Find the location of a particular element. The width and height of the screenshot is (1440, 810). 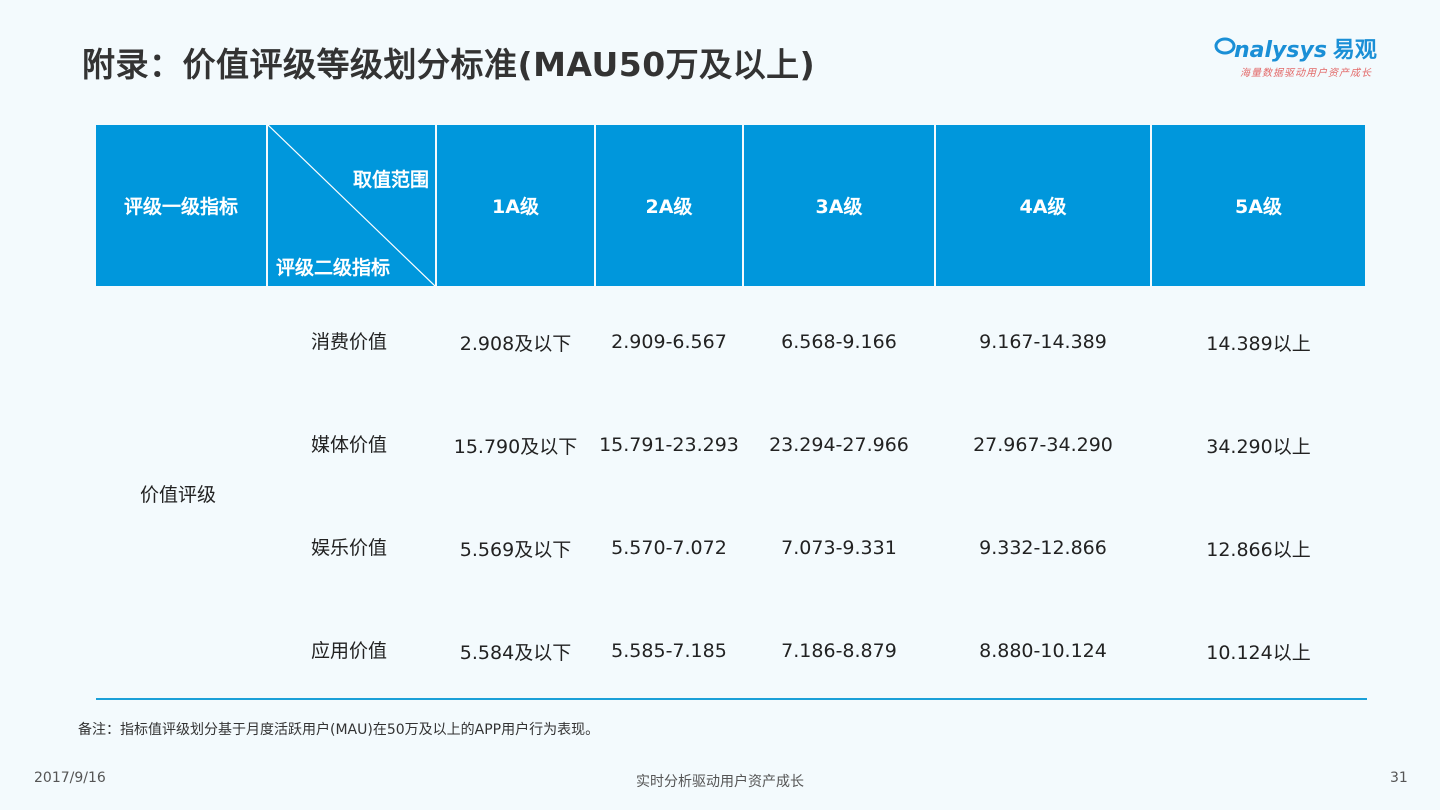

logo-slogan: 海量数据驱动用户资产成长 is located at coordinates (1306, 73).